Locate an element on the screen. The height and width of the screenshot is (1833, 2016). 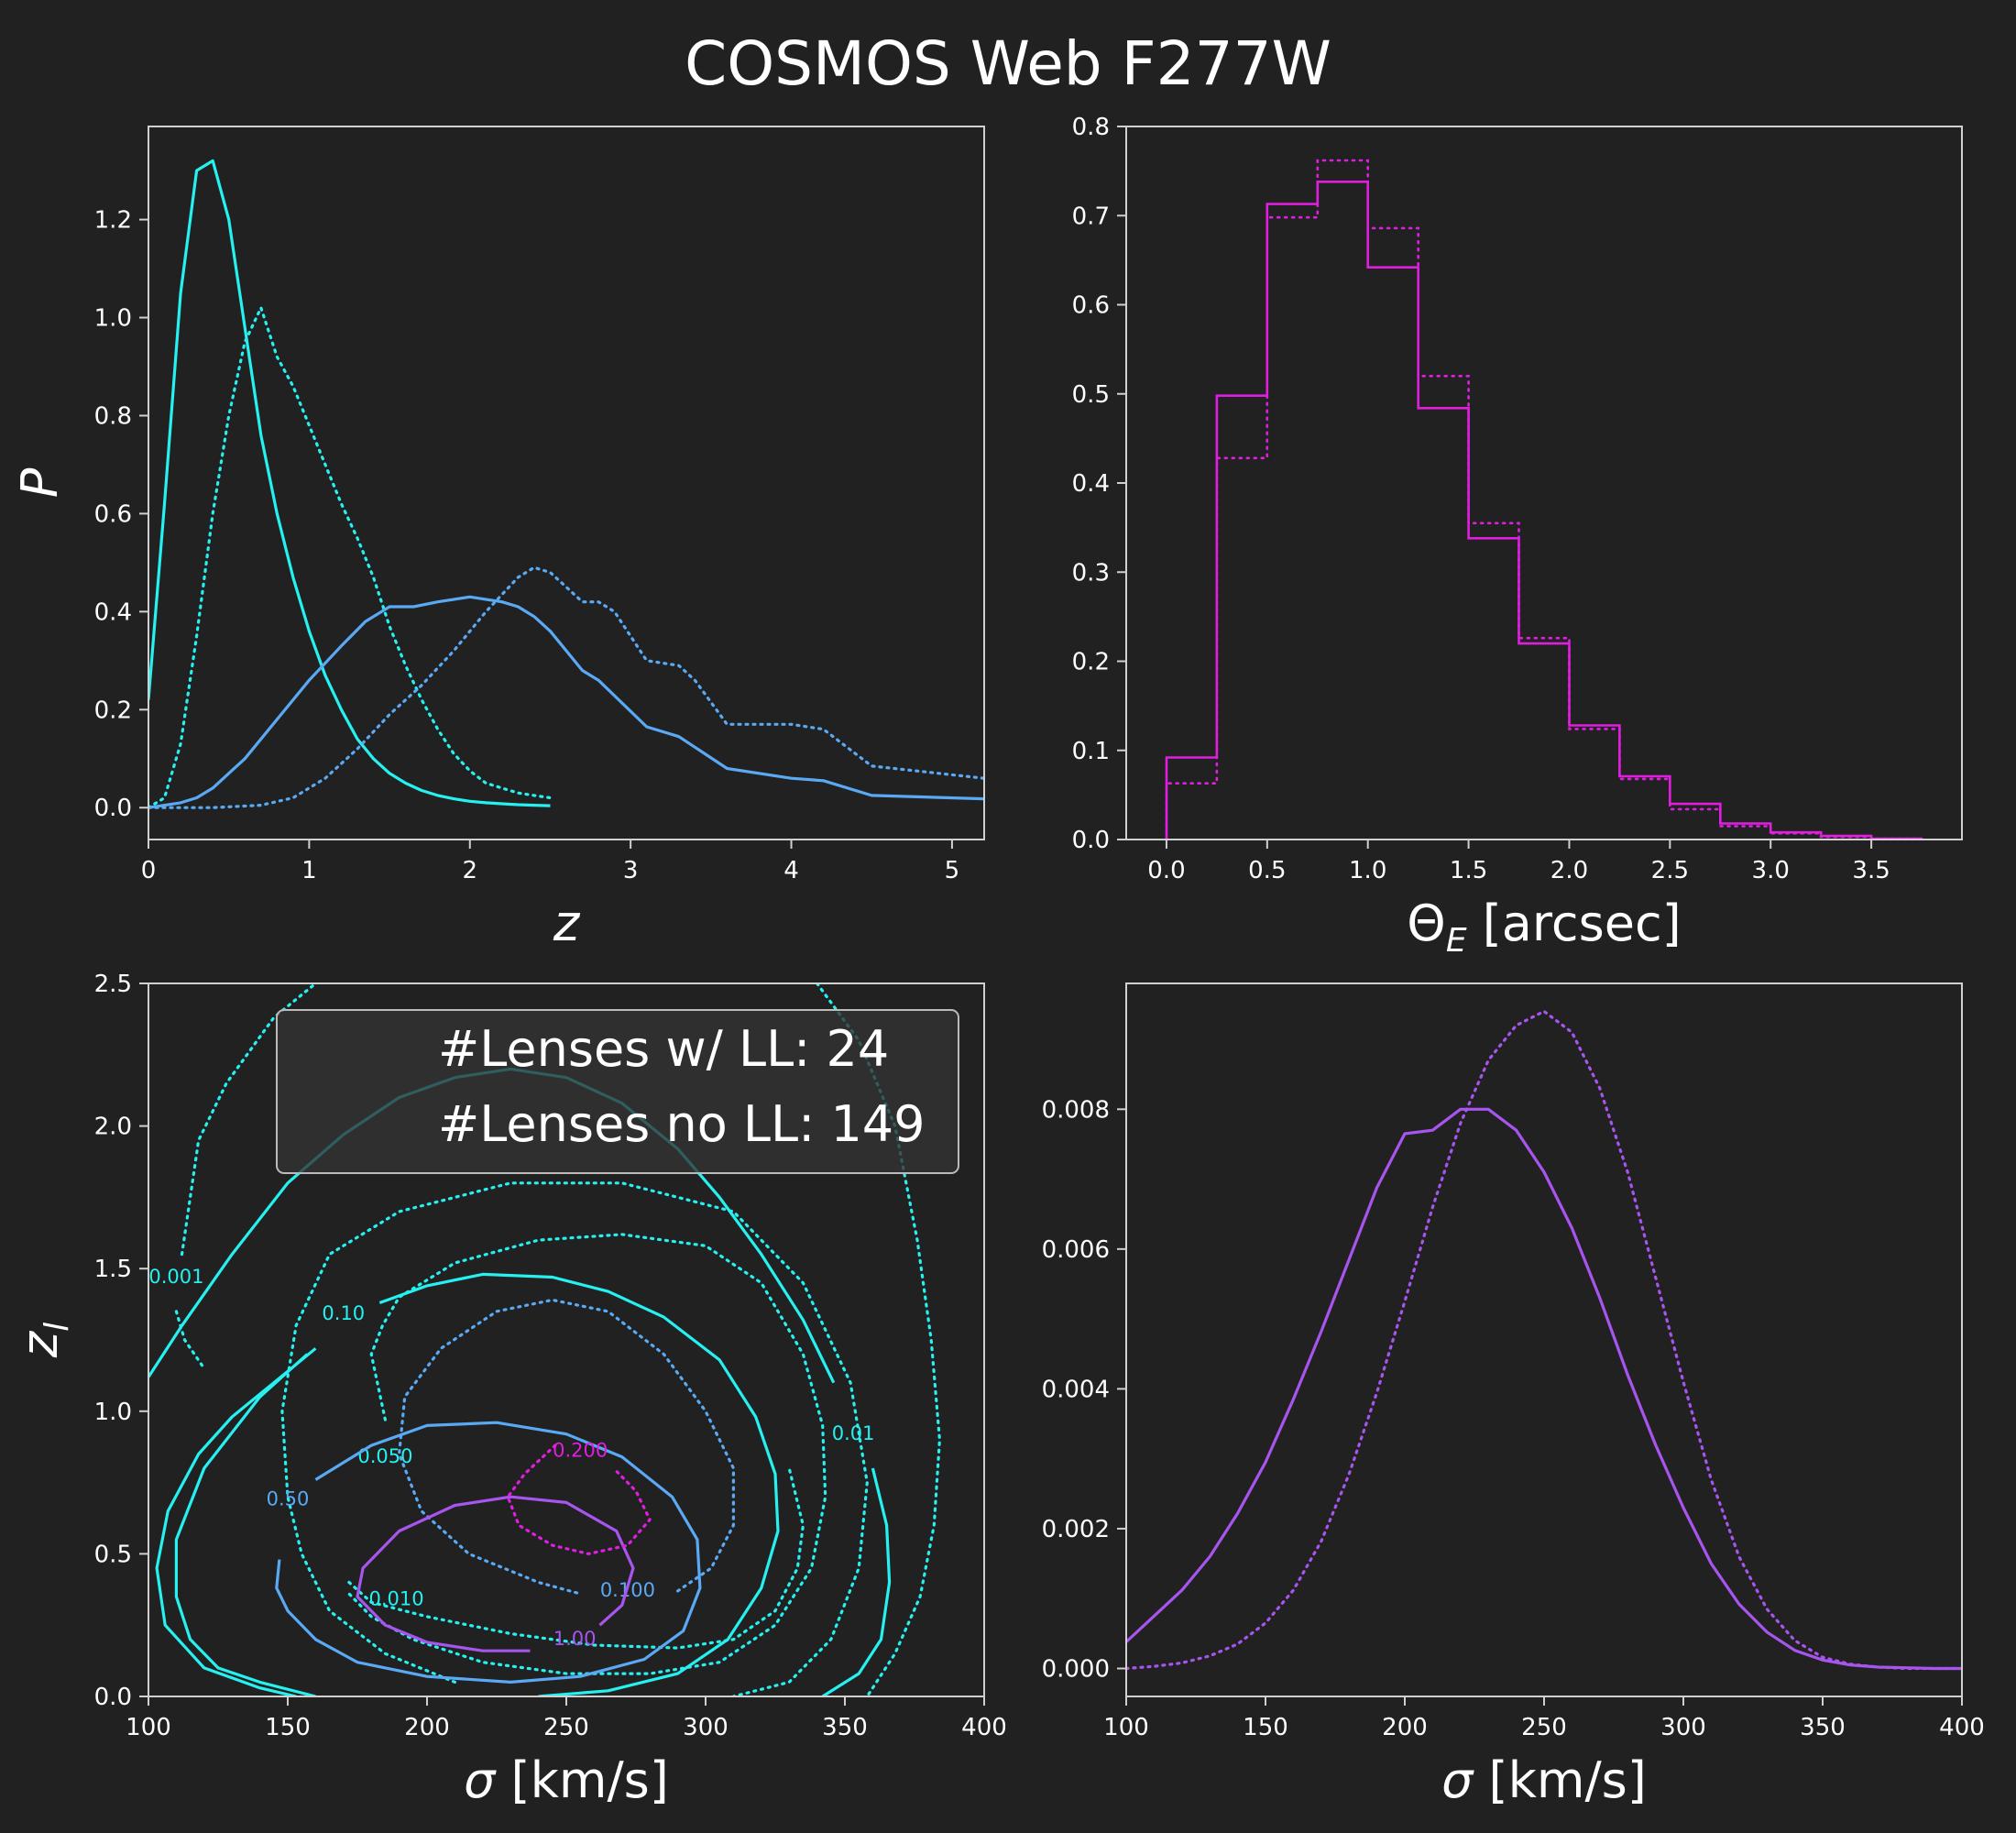
contour-0.50 is located at coordinates (488, 1552).